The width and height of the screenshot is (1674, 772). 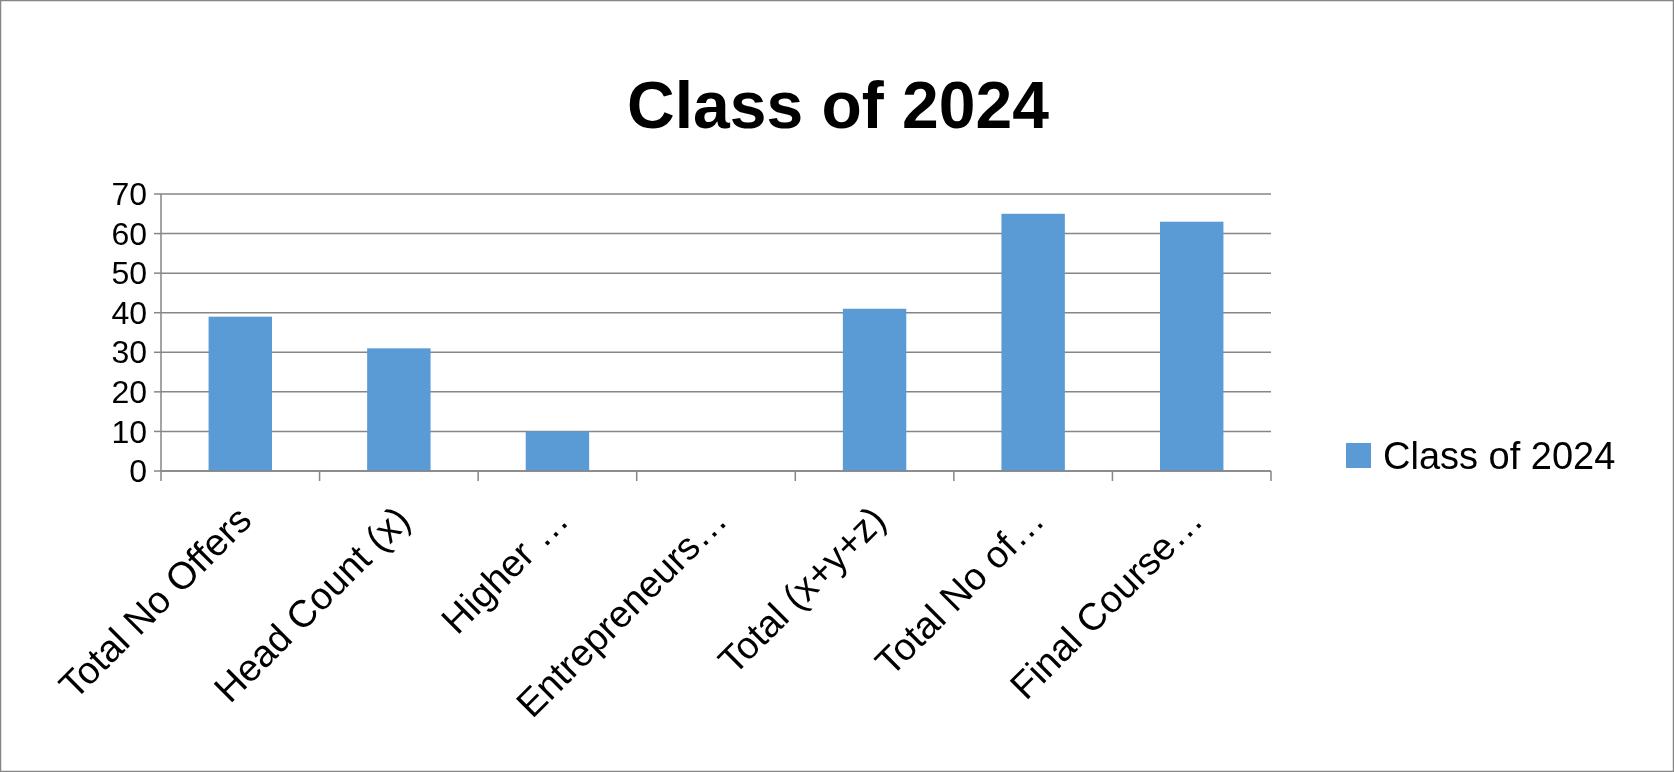 What do you see at coordinates (129, 431) in the screenshot?
I see `y-tick-label: 10` at bounding box center [129, 431].